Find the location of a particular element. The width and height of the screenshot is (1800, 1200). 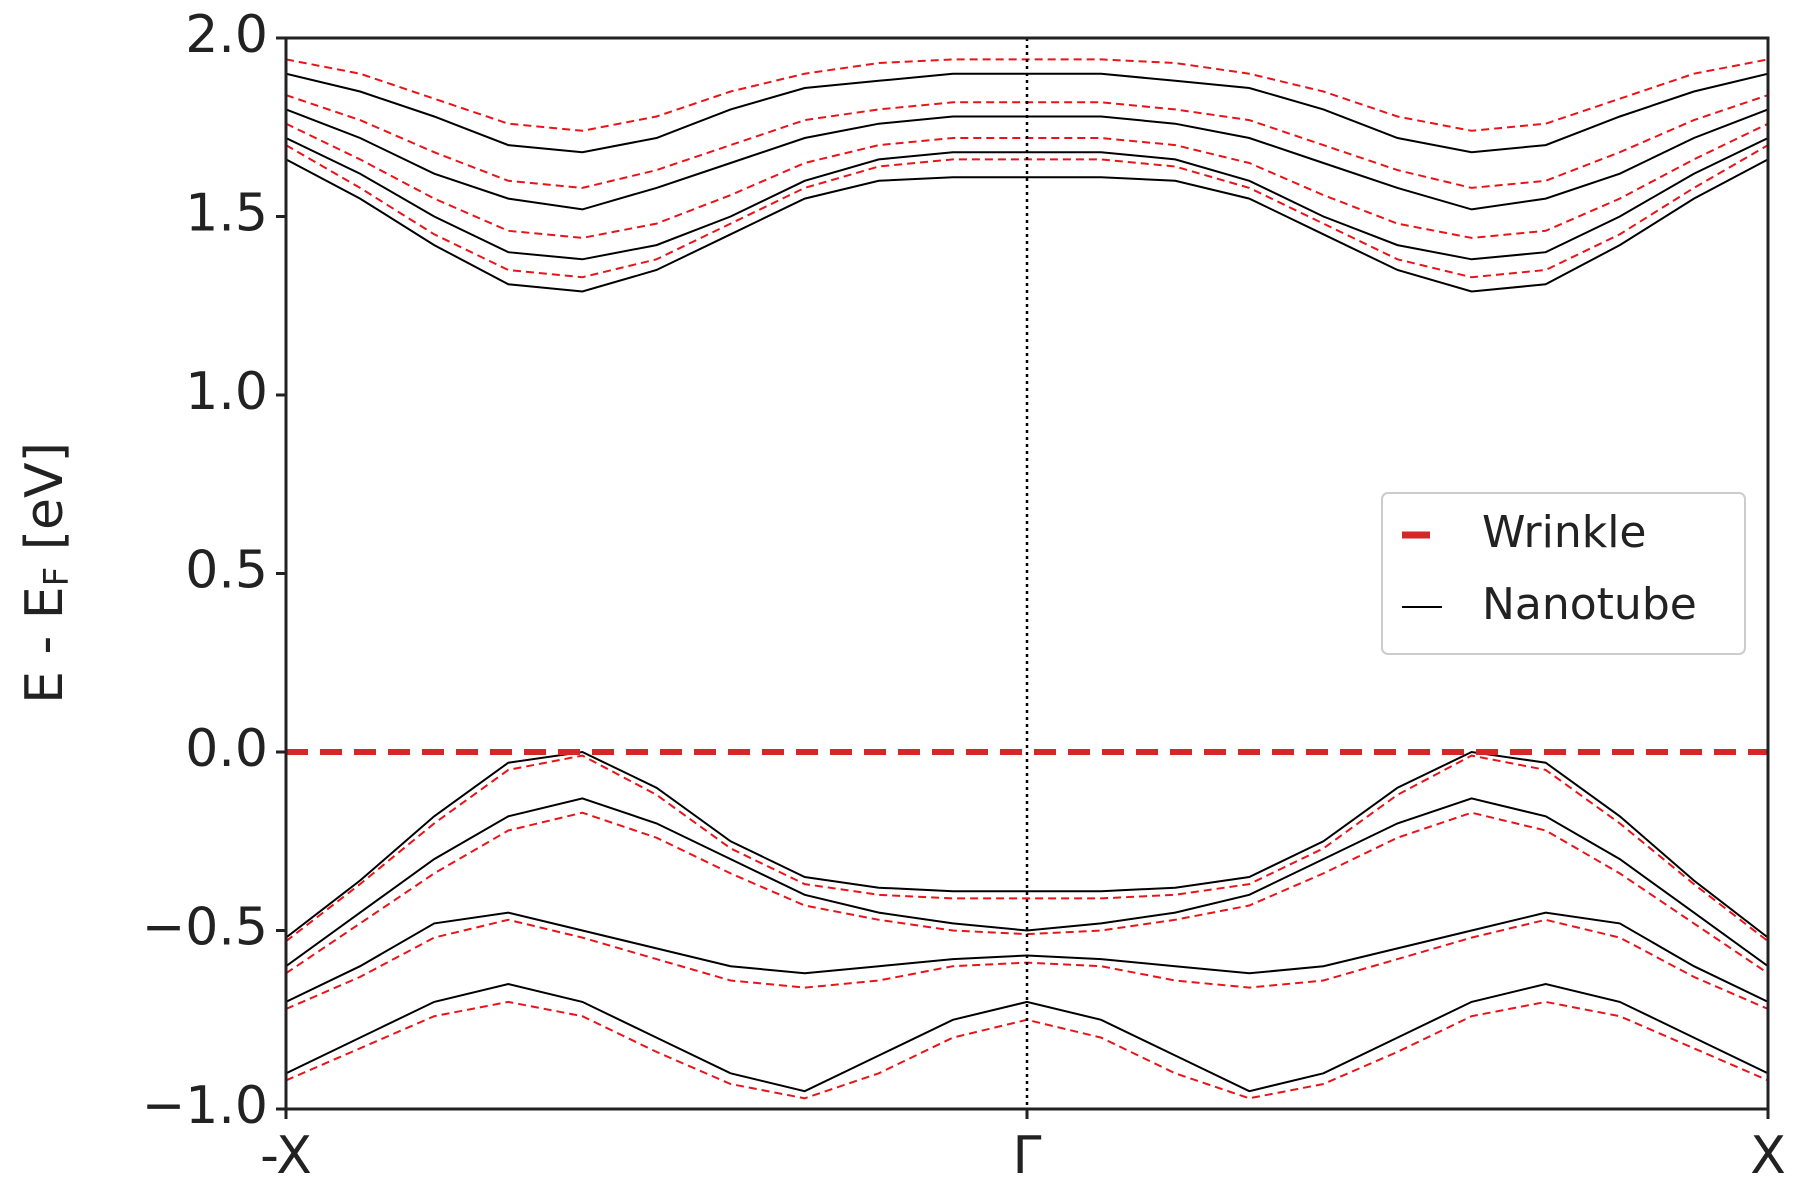

y-label-unit: [eV] is located at coordinates (45, 504).